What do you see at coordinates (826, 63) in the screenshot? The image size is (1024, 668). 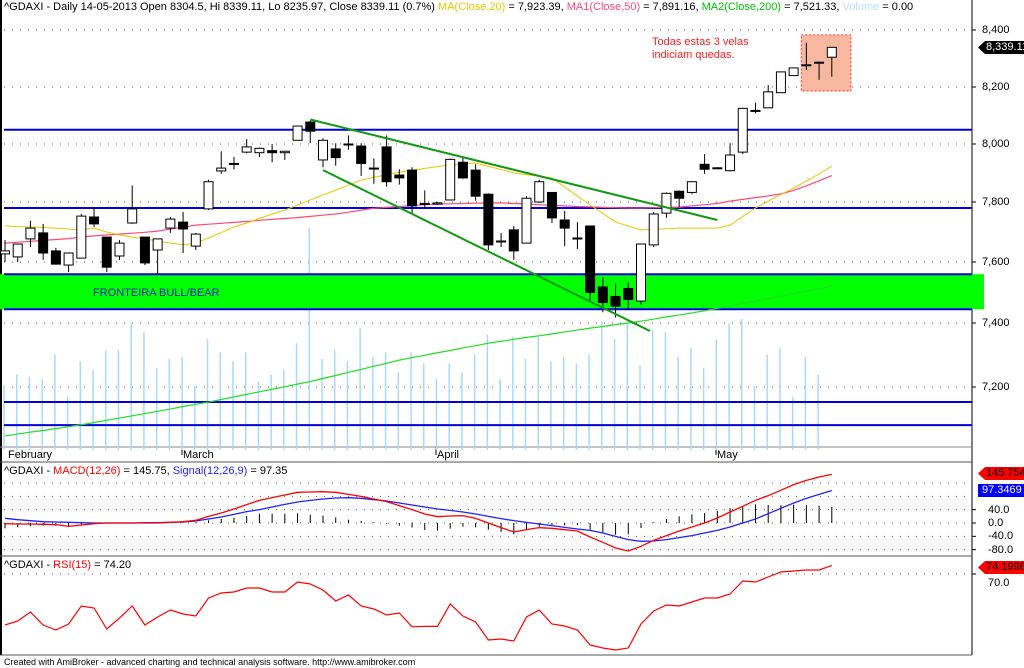 I see `highlight-box` at bounding box center [826, 63].